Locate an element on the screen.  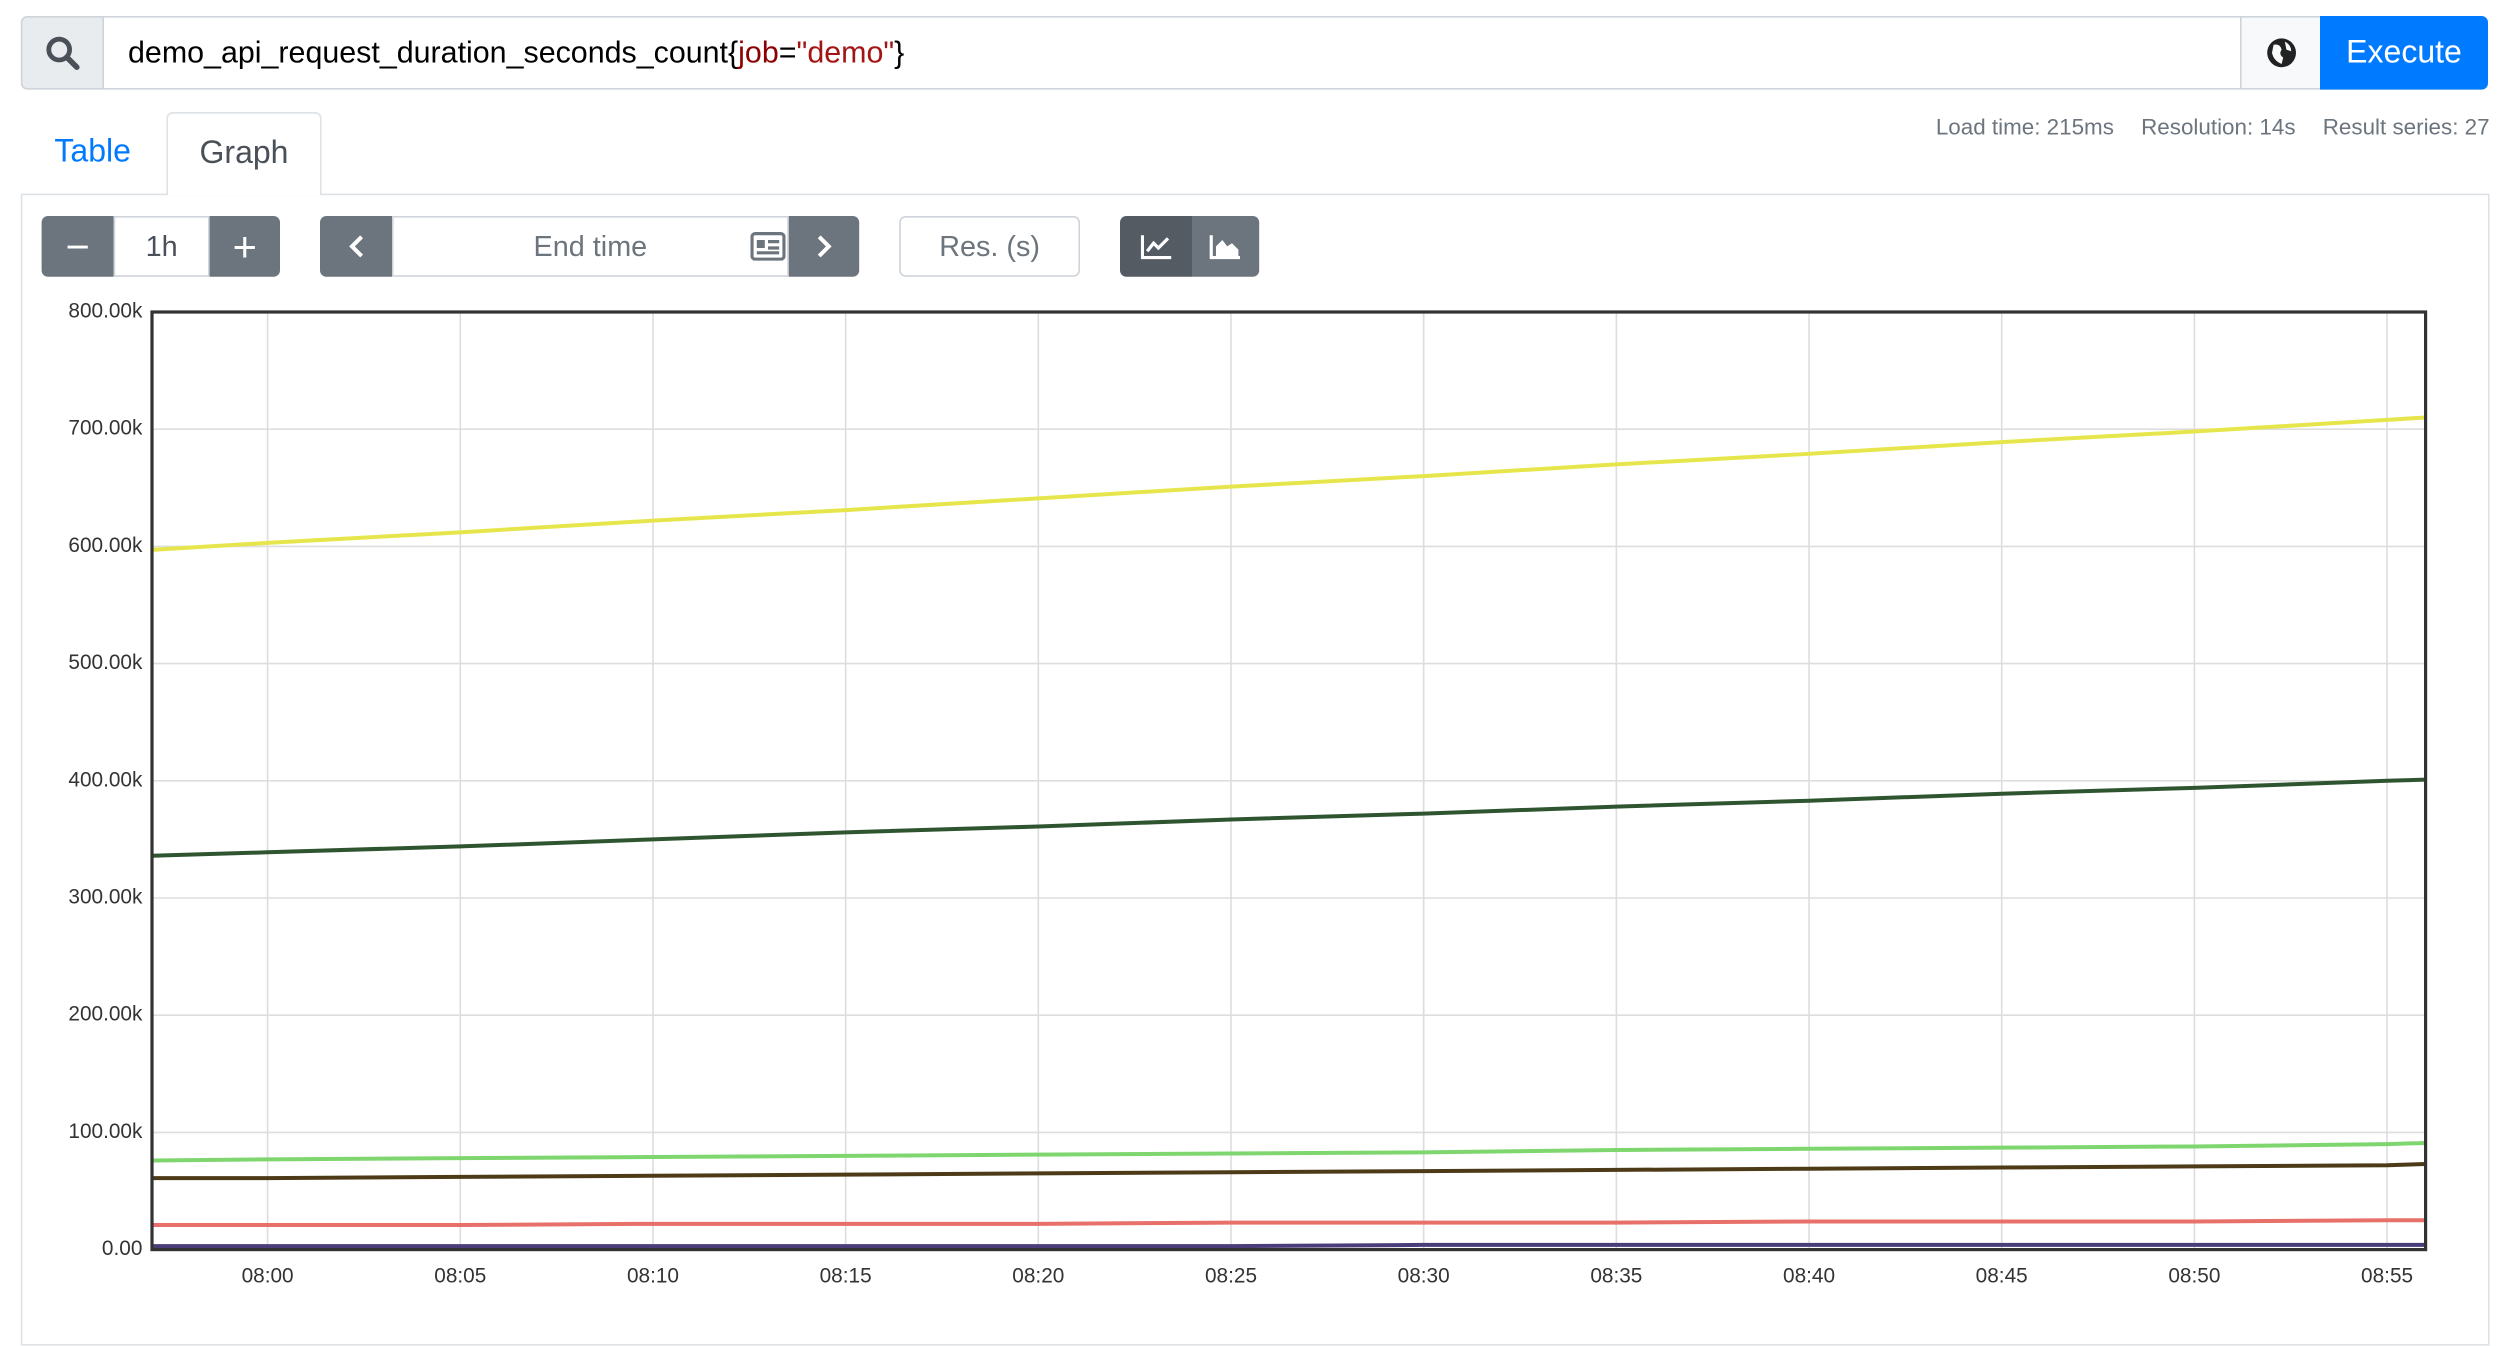
line-chart-icon is located at coordinates (1155, 247).